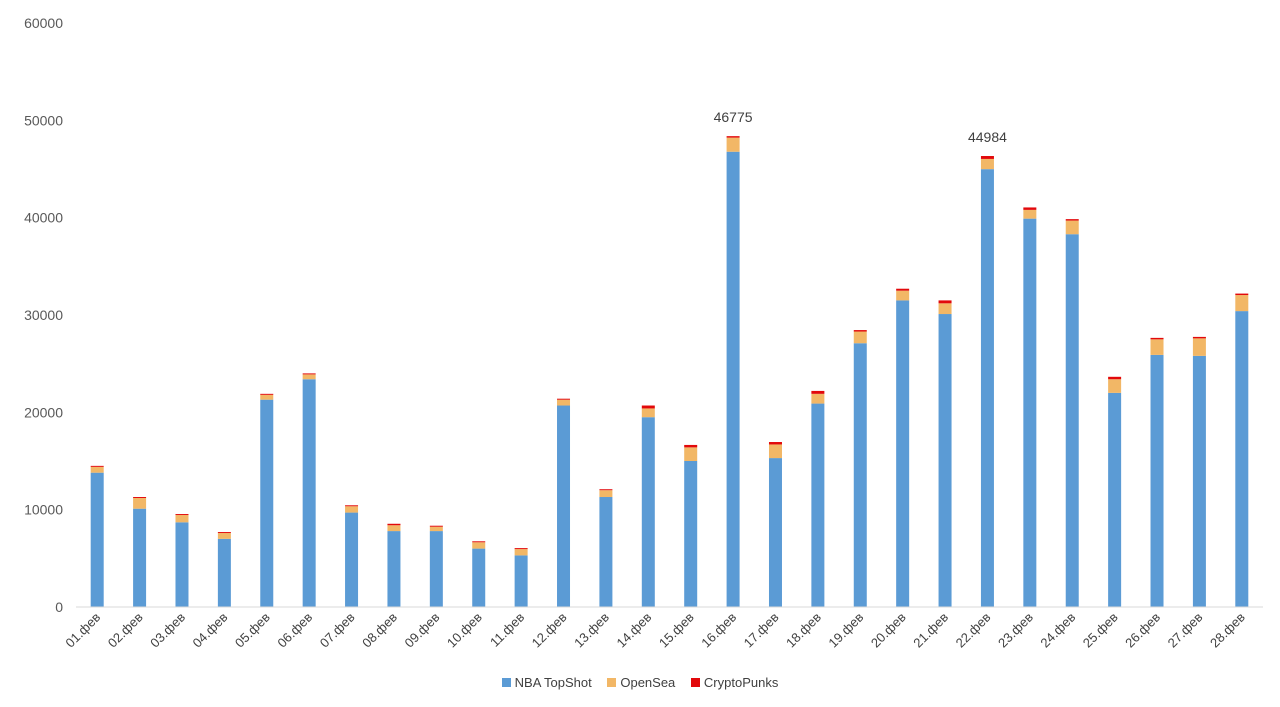  What do you see at coordinates (930, 629) in the screenshot?
I see `x-tick-label: 21.фев` at bounding box center [930, 629].